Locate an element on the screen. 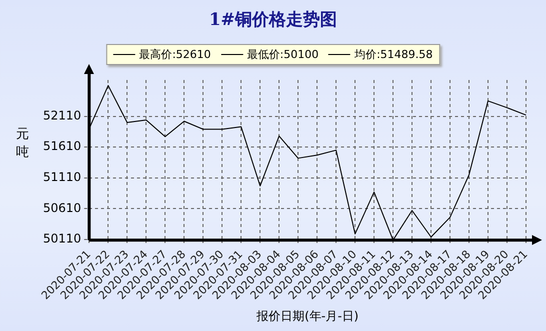 The image size is (546, 331). y-tick-label: 51610 is located at coordinates (62, 146).